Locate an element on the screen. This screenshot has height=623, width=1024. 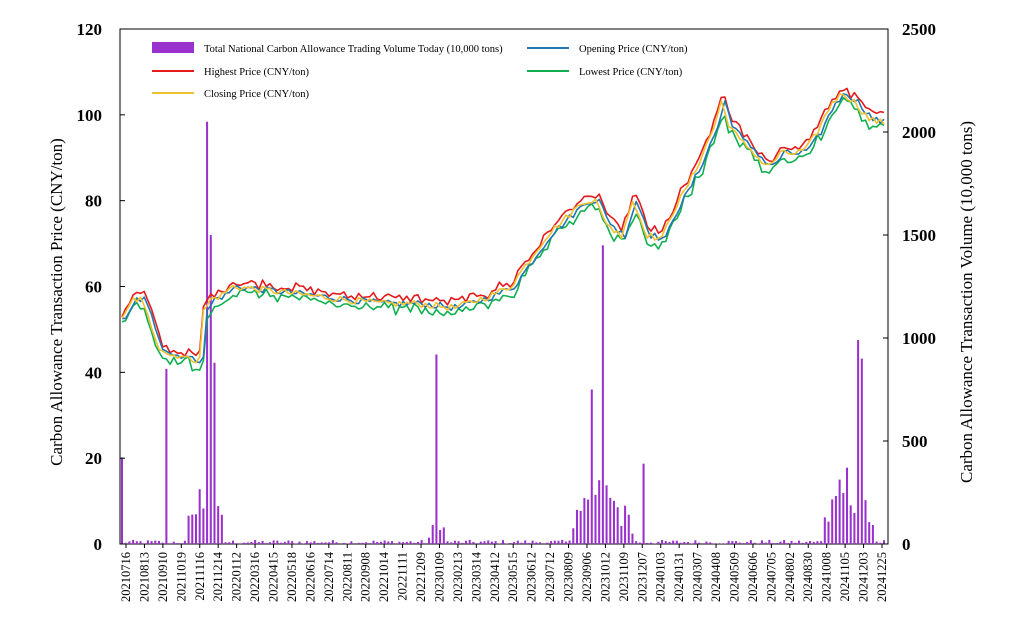
x-tick-label: 20220811 is located at coordinates (347, 577).